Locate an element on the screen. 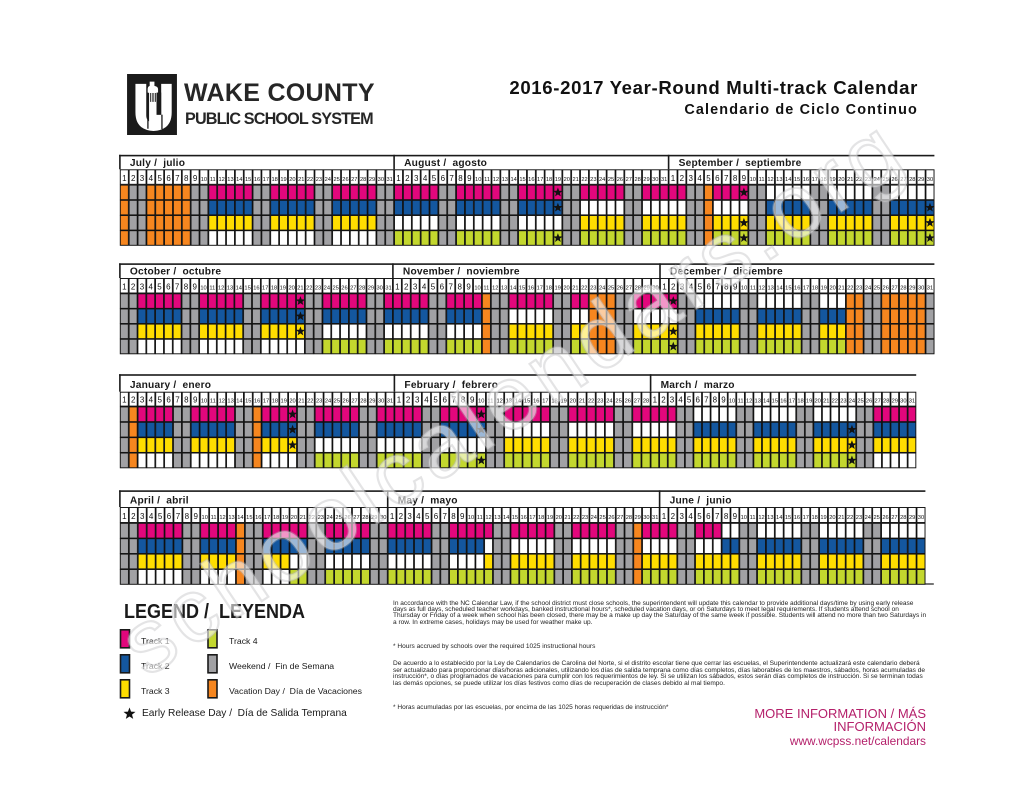 Image resolution: width=1024 pixels, height=791 pixels. svg-text: 2 is located at coordinates (133, 287).